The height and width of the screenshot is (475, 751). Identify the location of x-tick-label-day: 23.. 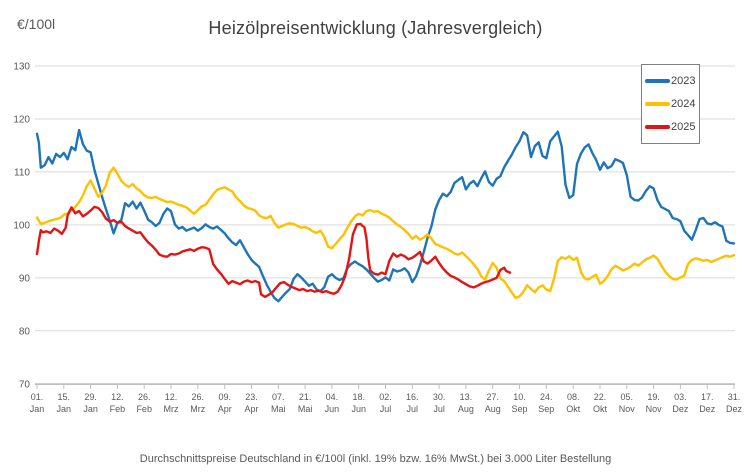
(251, 397).